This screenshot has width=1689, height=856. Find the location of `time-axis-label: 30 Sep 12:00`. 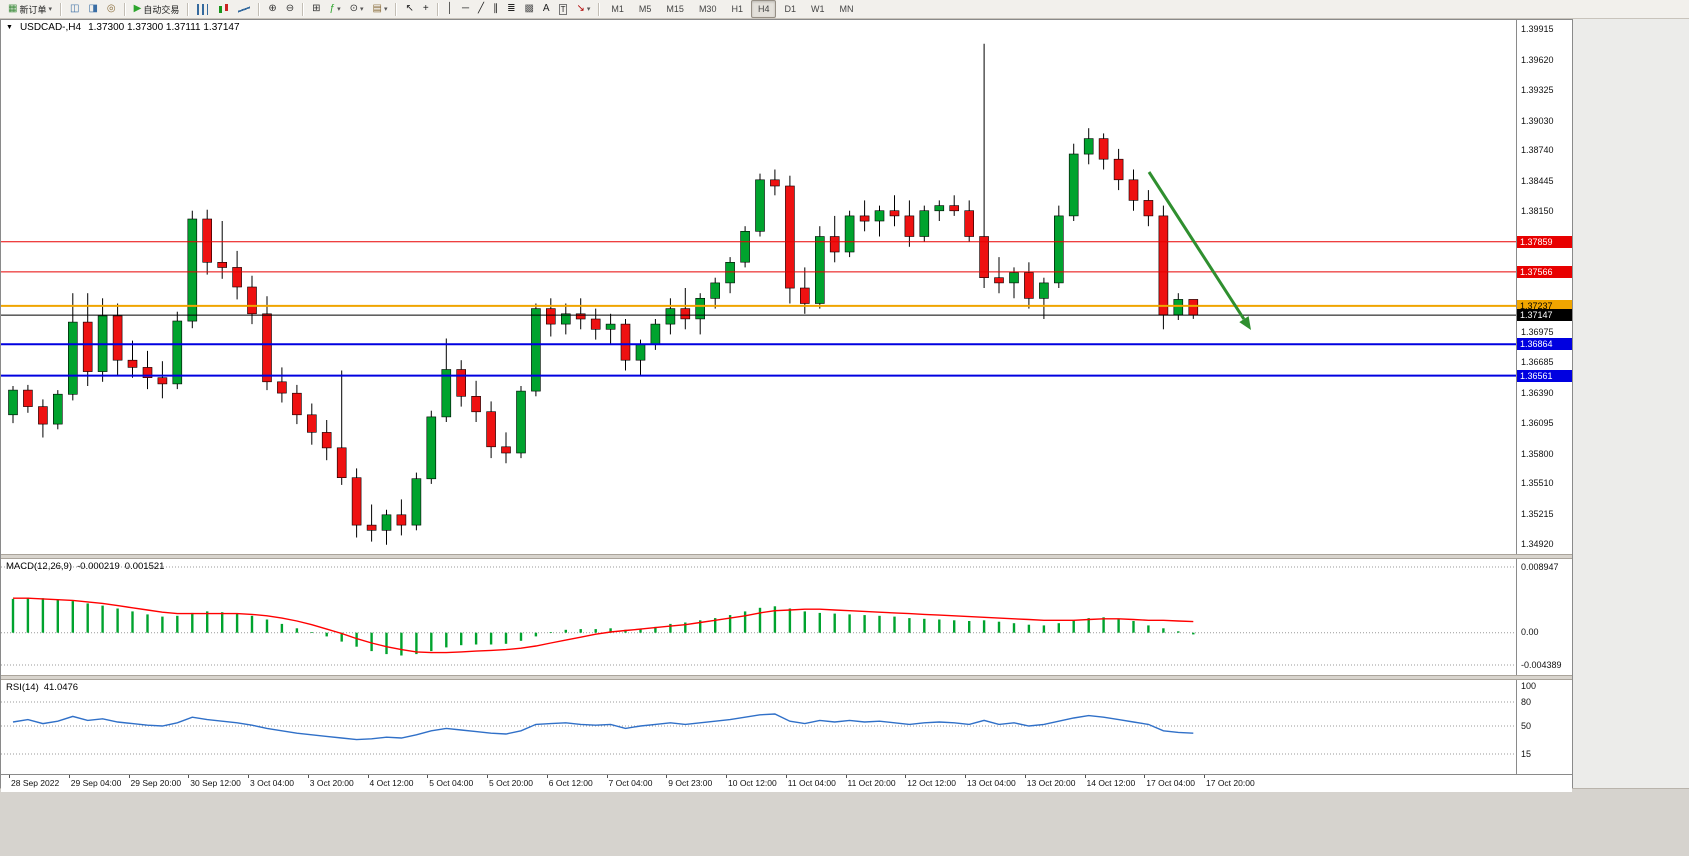

time-axis-label: 30 Sep 12:00 is located at coordinates (215, 783).